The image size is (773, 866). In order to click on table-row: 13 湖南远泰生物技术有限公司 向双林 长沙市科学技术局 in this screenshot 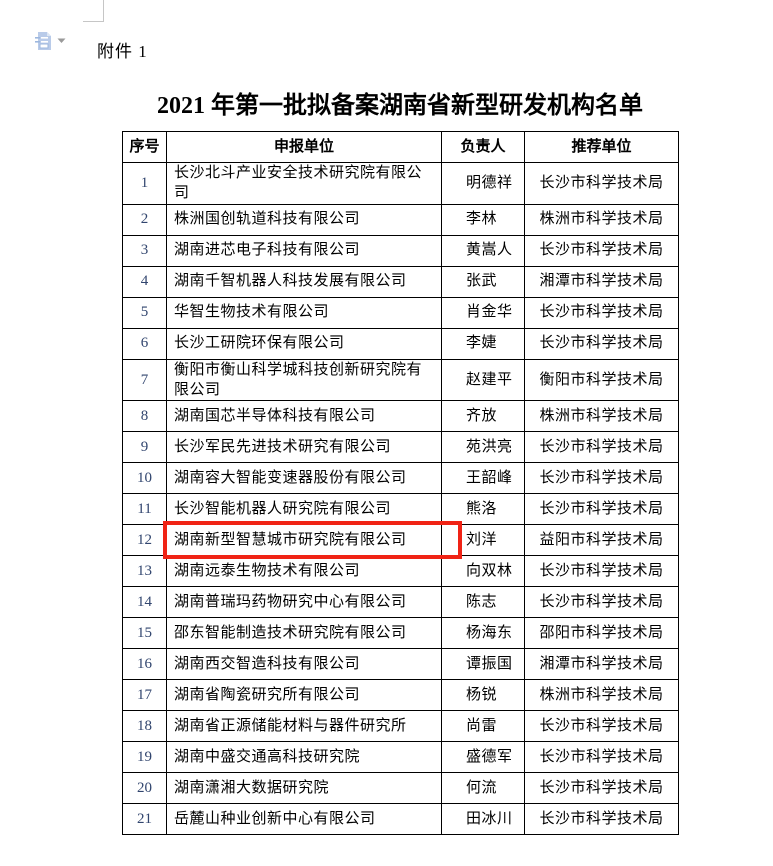, I will do `click(400, 571)`.